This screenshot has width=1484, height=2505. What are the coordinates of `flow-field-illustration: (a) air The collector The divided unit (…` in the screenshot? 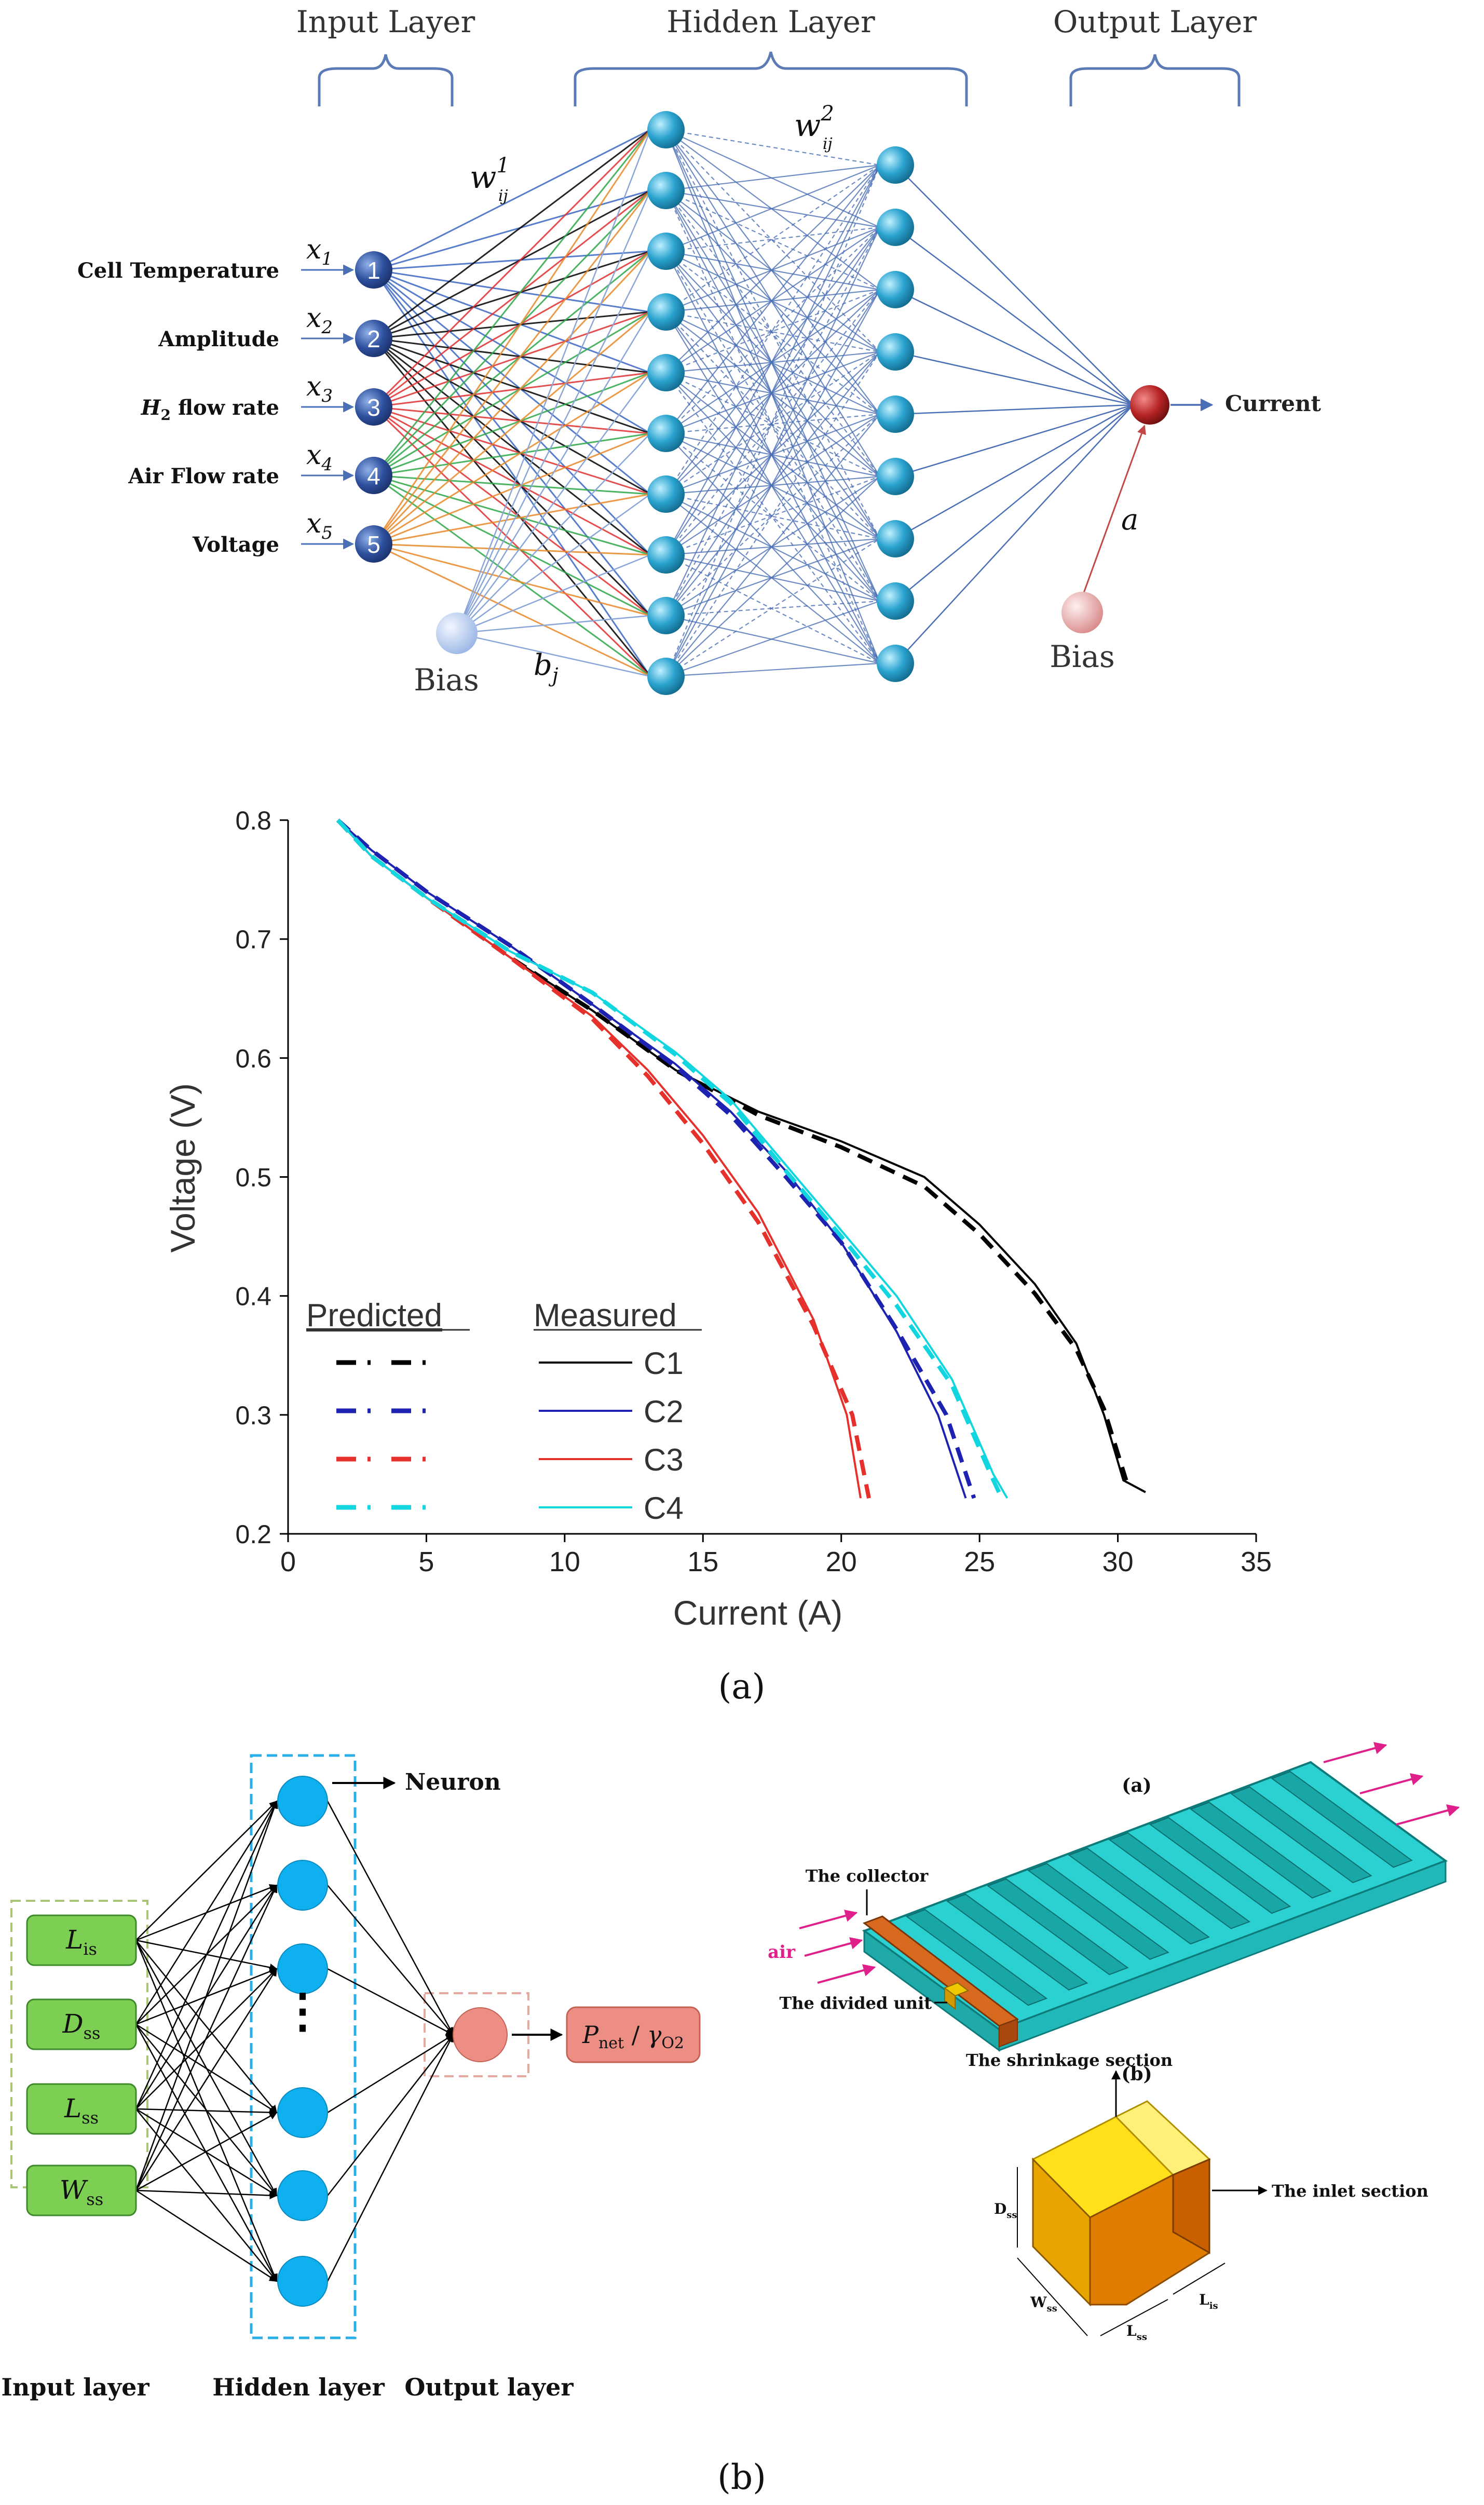 It's located at (1114, 2043).